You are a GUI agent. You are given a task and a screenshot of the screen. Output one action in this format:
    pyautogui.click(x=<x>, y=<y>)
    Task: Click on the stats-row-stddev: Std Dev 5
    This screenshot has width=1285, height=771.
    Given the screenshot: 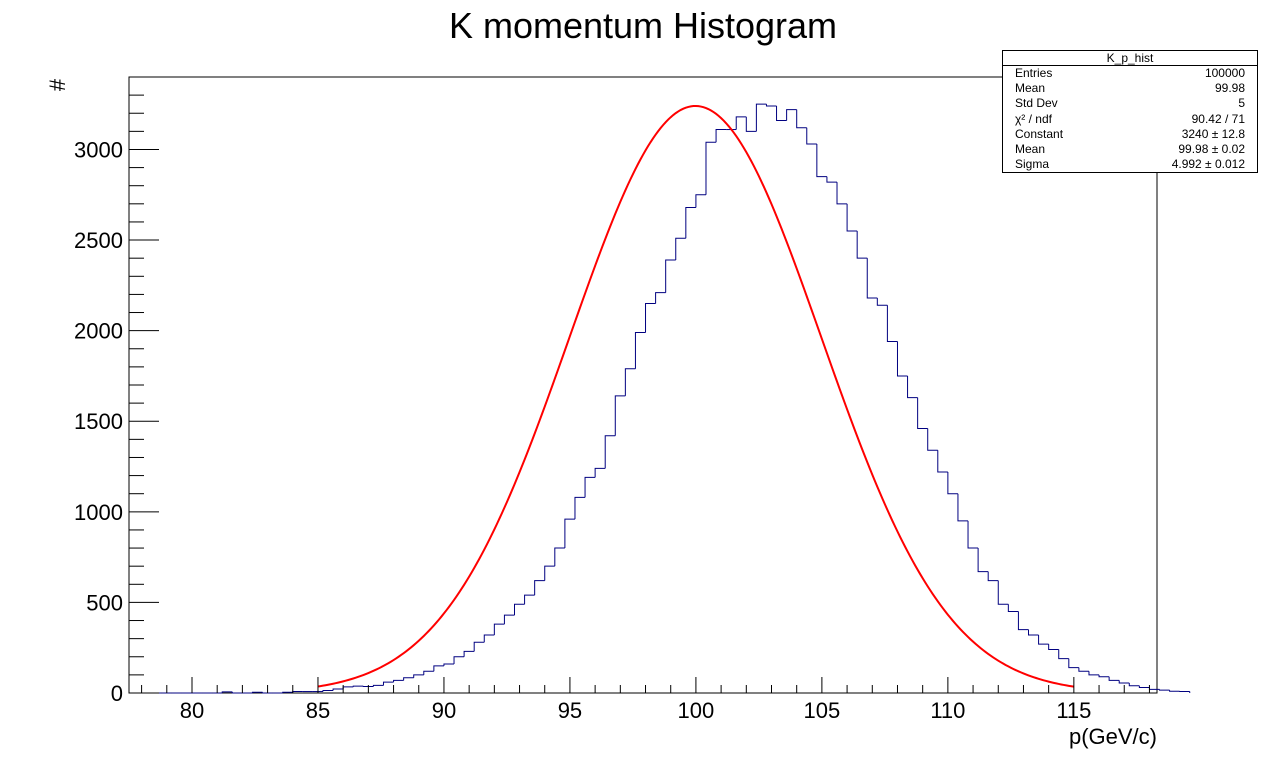 What is the action you would take?
    pyautogui.click(x=1130, y=103)
    